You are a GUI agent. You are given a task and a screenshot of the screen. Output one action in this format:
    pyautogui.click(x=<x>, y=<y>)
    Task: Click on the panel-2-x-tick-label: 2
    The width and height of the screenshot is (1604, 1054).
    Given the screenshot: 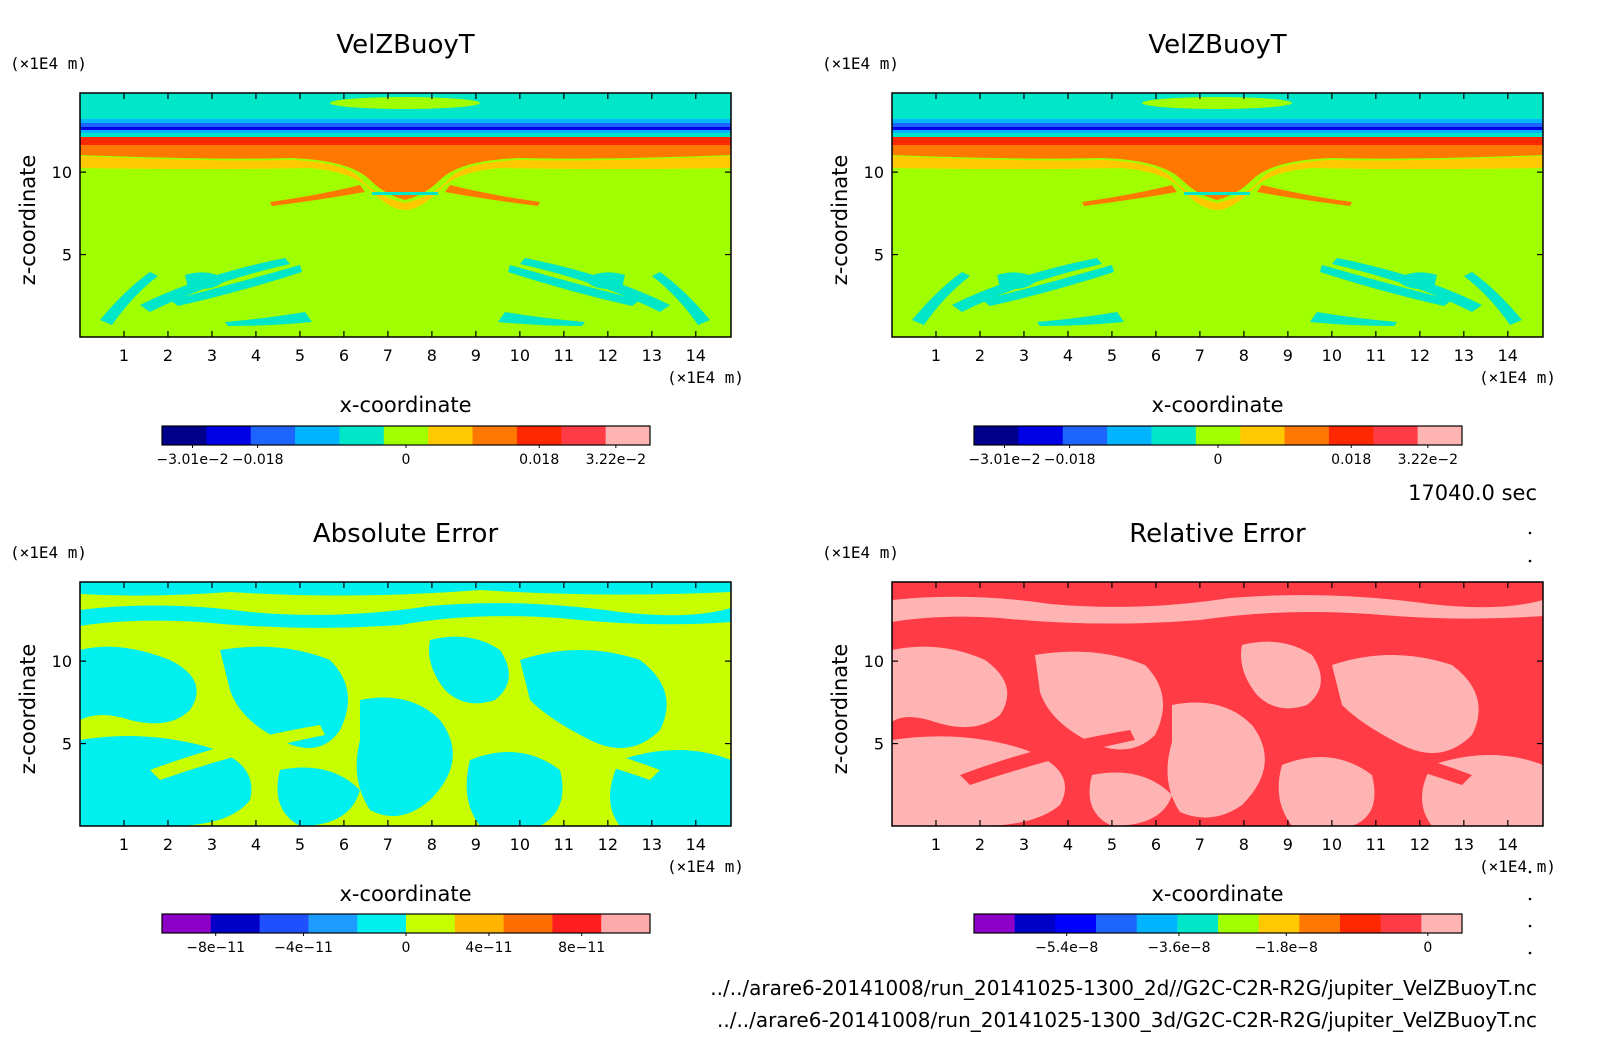 What is the action you would take?
    pyautogui.click(x=980, y=355)
    